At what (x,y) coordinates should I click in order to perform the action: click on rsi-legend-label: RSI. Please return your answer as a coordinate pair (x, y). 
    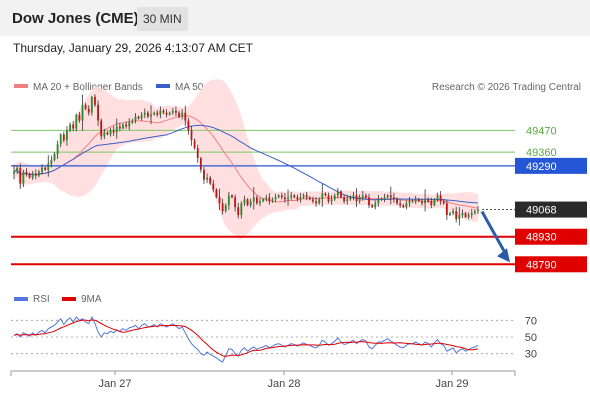
    Looking at the image, I should click on (41, 299).